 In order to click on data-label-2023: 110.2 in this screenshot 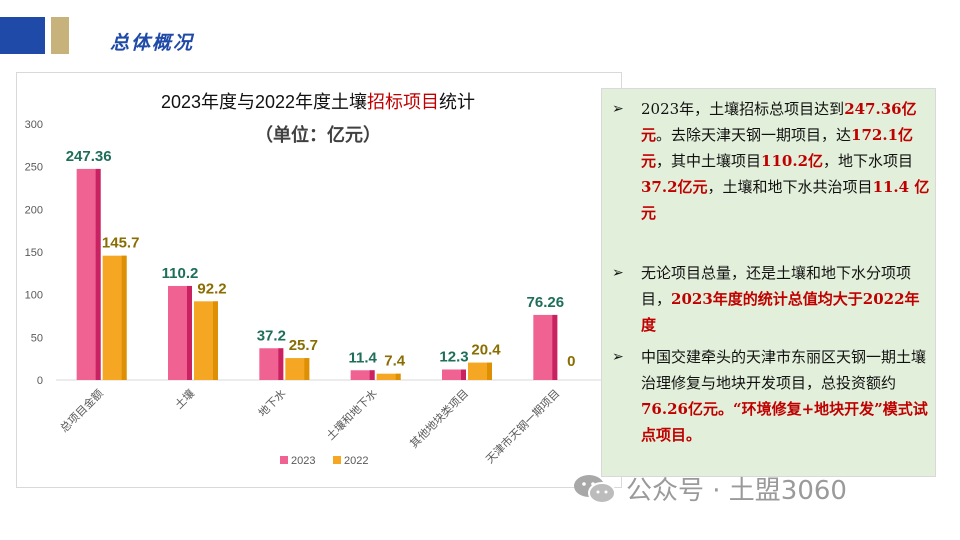, I will do `click(180, 273)`.